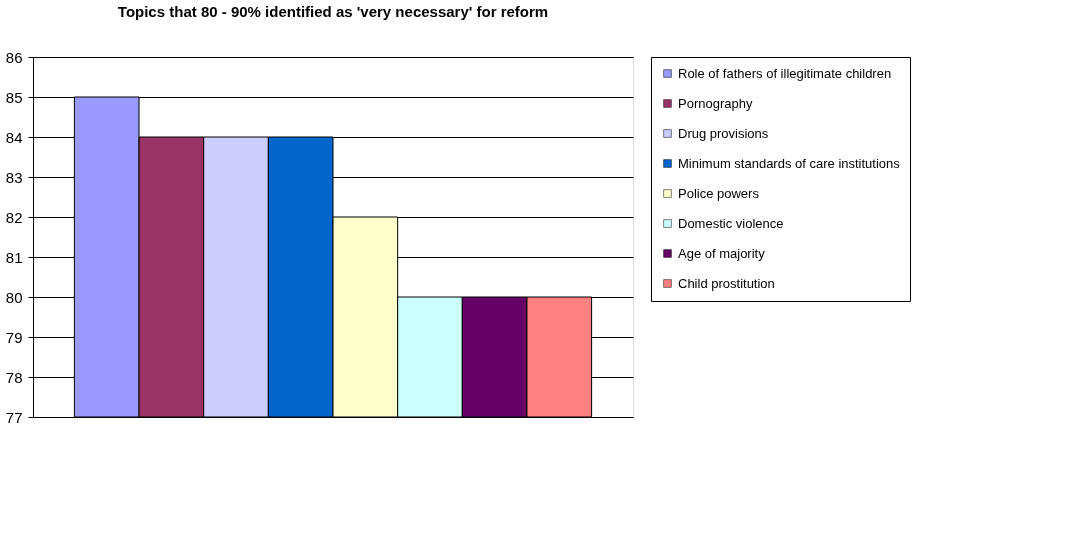  I want to click on y-tick-label: 86, so click(14, 57).